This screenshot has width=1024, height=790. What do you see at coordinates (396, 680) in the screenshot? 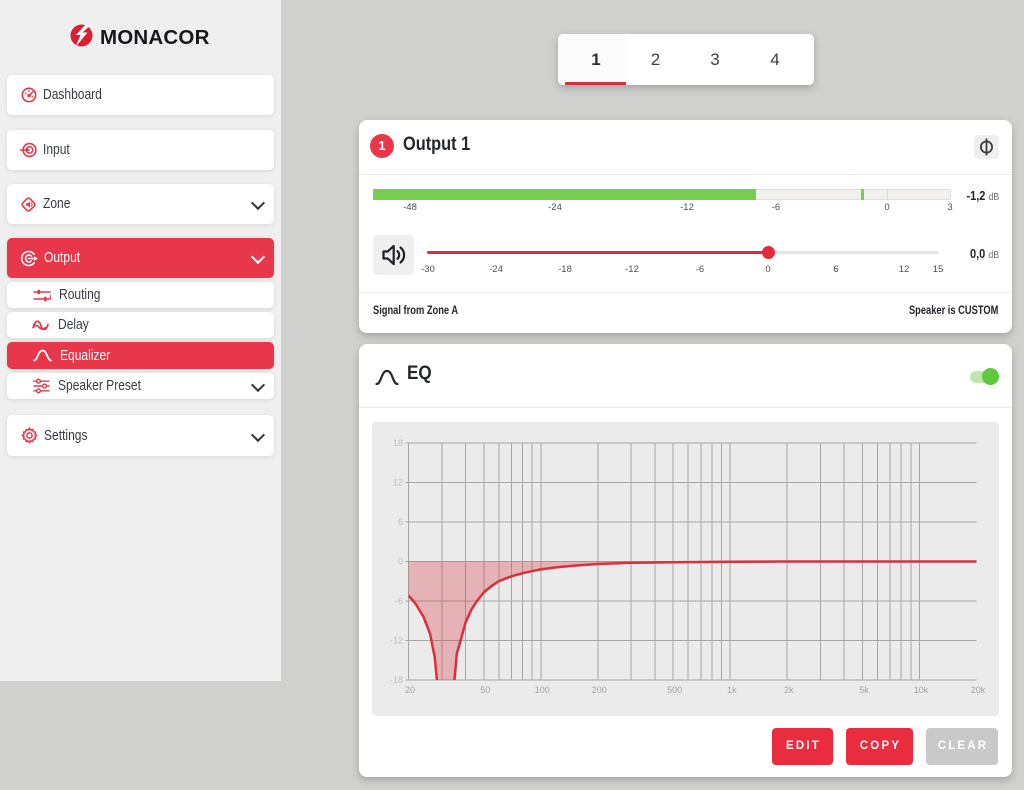
I see `svg-text: -18` at bounding box center [396, 680].